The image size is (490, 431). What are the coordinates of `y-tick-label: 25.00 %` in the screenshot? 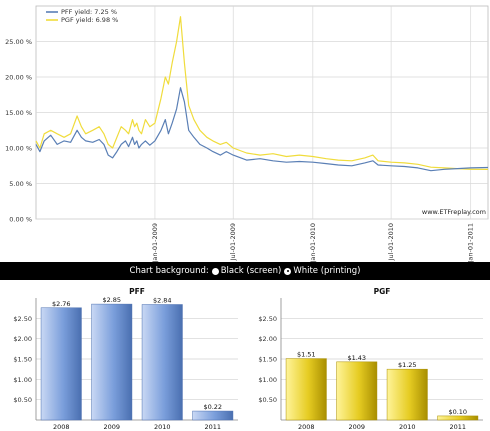 It's located at (18, 42).